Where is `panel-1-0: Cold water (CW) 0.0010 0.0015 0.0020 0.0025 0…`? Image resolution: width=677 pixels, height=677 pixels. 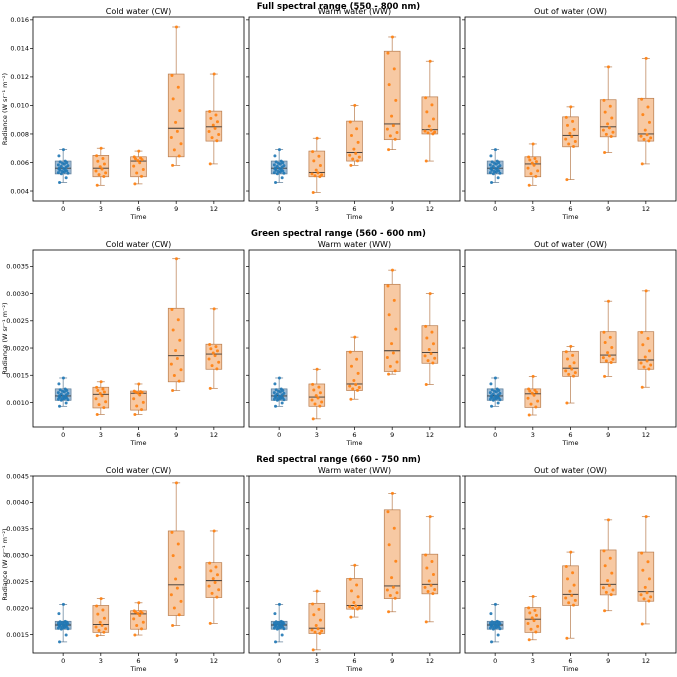
panel-1-0: Cold water (CW) 0.0010 0.0015 0.0020 0.0025 0… is located at coordinates (125, 343).